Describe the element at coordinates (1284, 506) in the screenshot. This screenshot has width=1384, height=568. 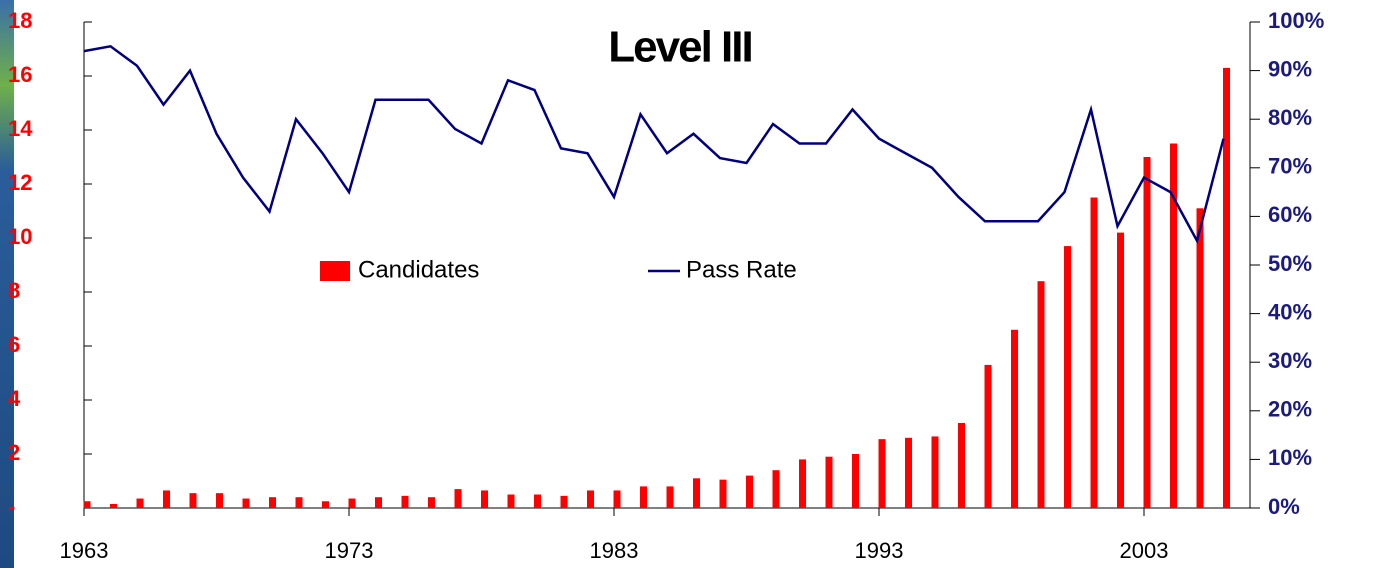
I see `y2-tick-label: 0%` at that location.